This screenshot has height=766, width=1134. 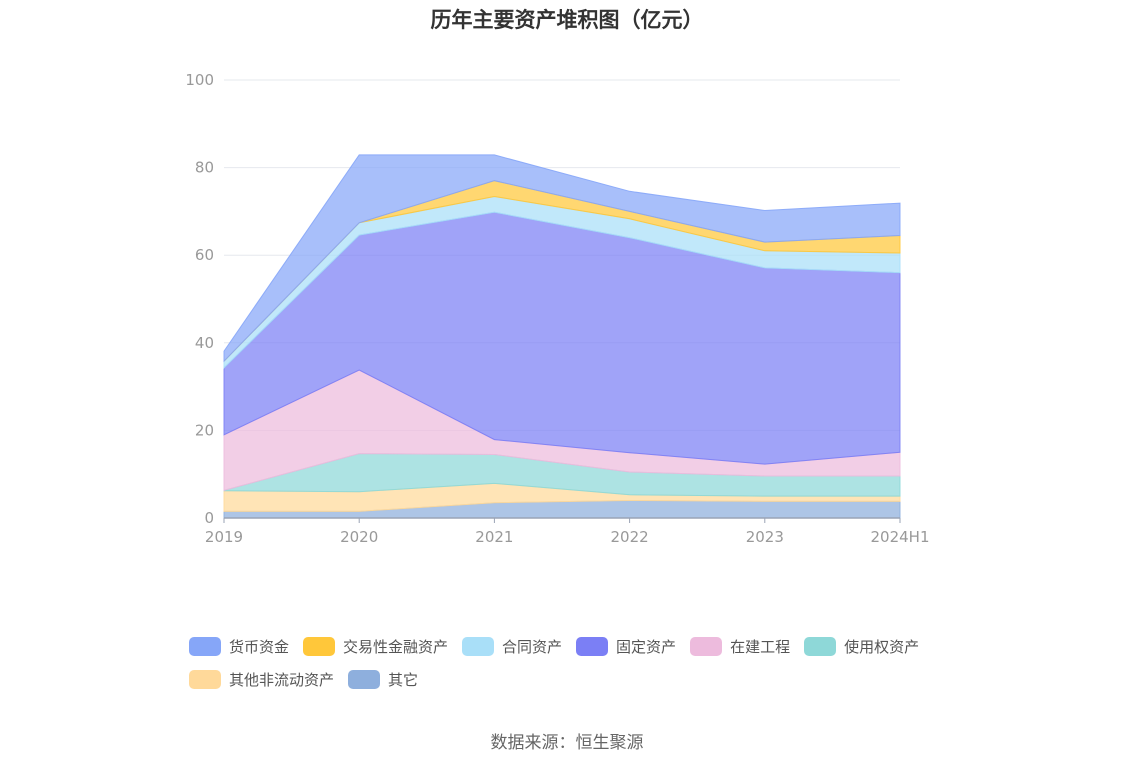 I want to click on legend-item: 在建工程, so click(x=740, y=646).